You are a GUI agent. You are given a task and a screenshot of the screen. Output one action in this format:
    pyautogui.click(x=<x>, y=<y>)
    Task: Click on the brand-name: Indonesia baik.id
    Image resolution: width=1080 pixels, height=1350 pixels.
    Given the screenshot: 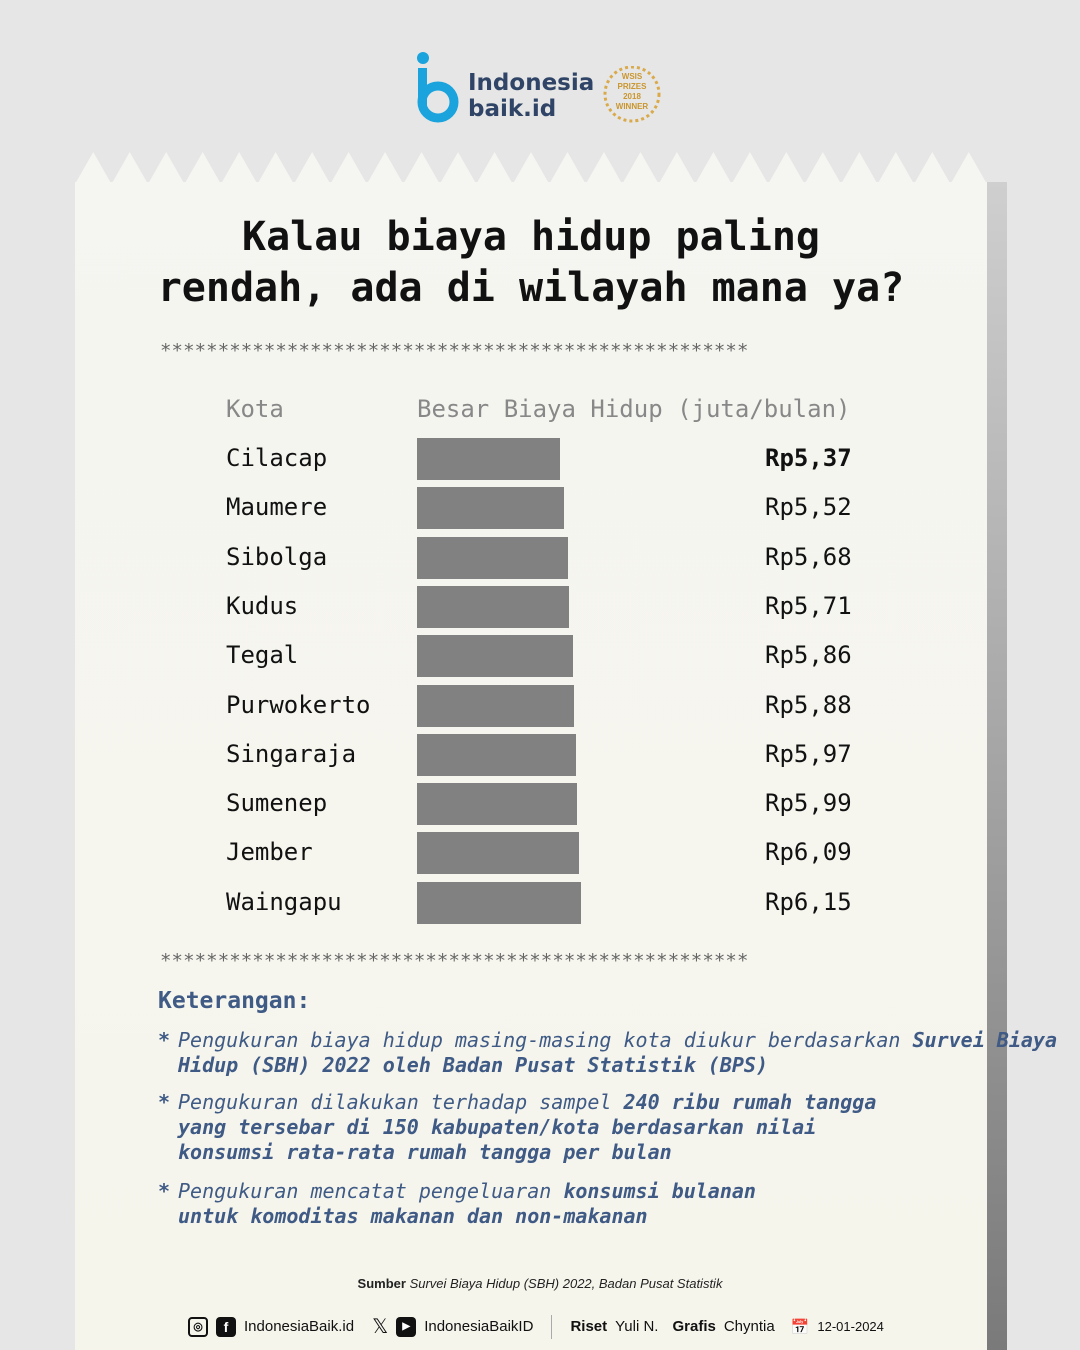 What is the action you would take?
    pyautogui.click(x=531, y=96)
    